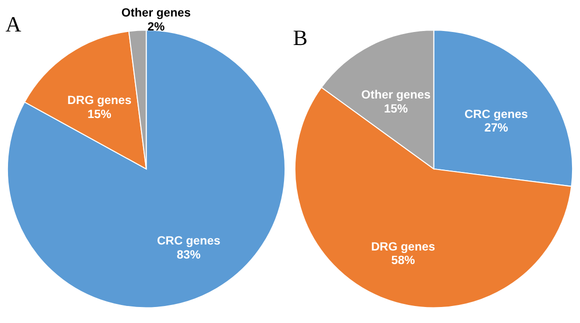  What do you see at coordinates (403, 260) in the screenshot?
I see `data-label: 58%` at bounding box center [403, 260].